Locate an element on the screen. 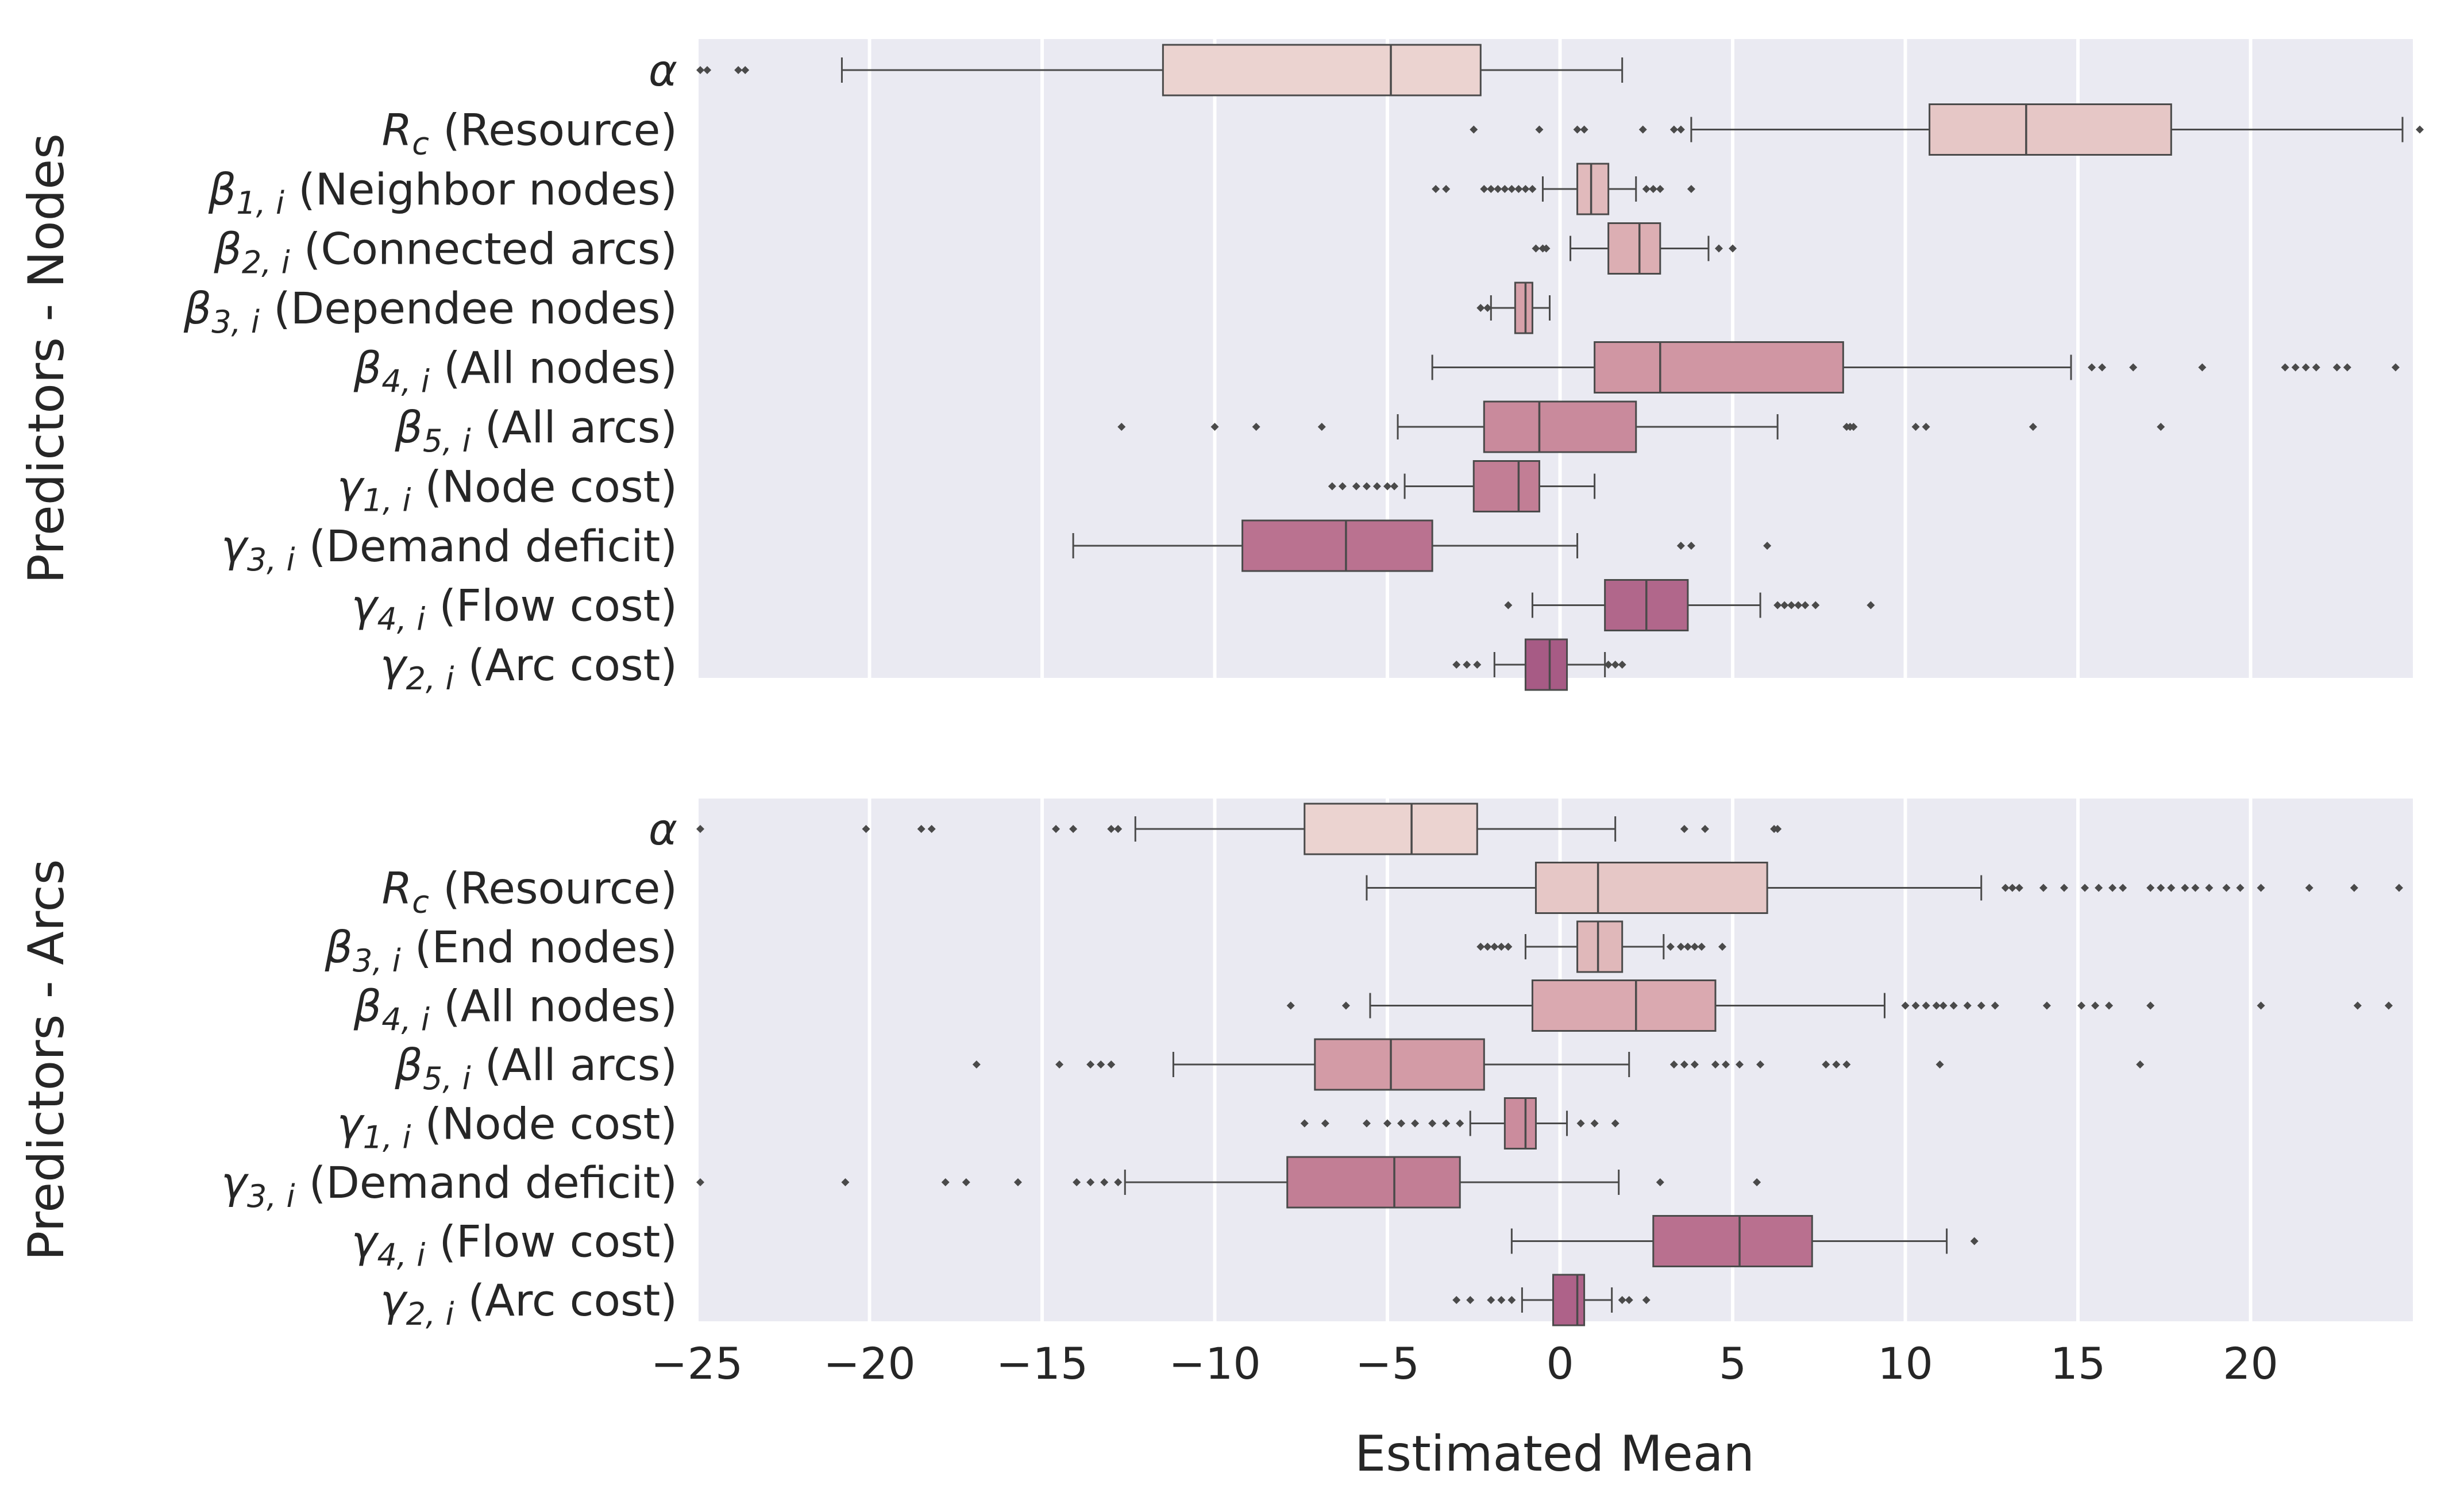 This screenshot has height=1512, width=2437. x-tick-label-0: −25 is located at coordinates (697, 1364).